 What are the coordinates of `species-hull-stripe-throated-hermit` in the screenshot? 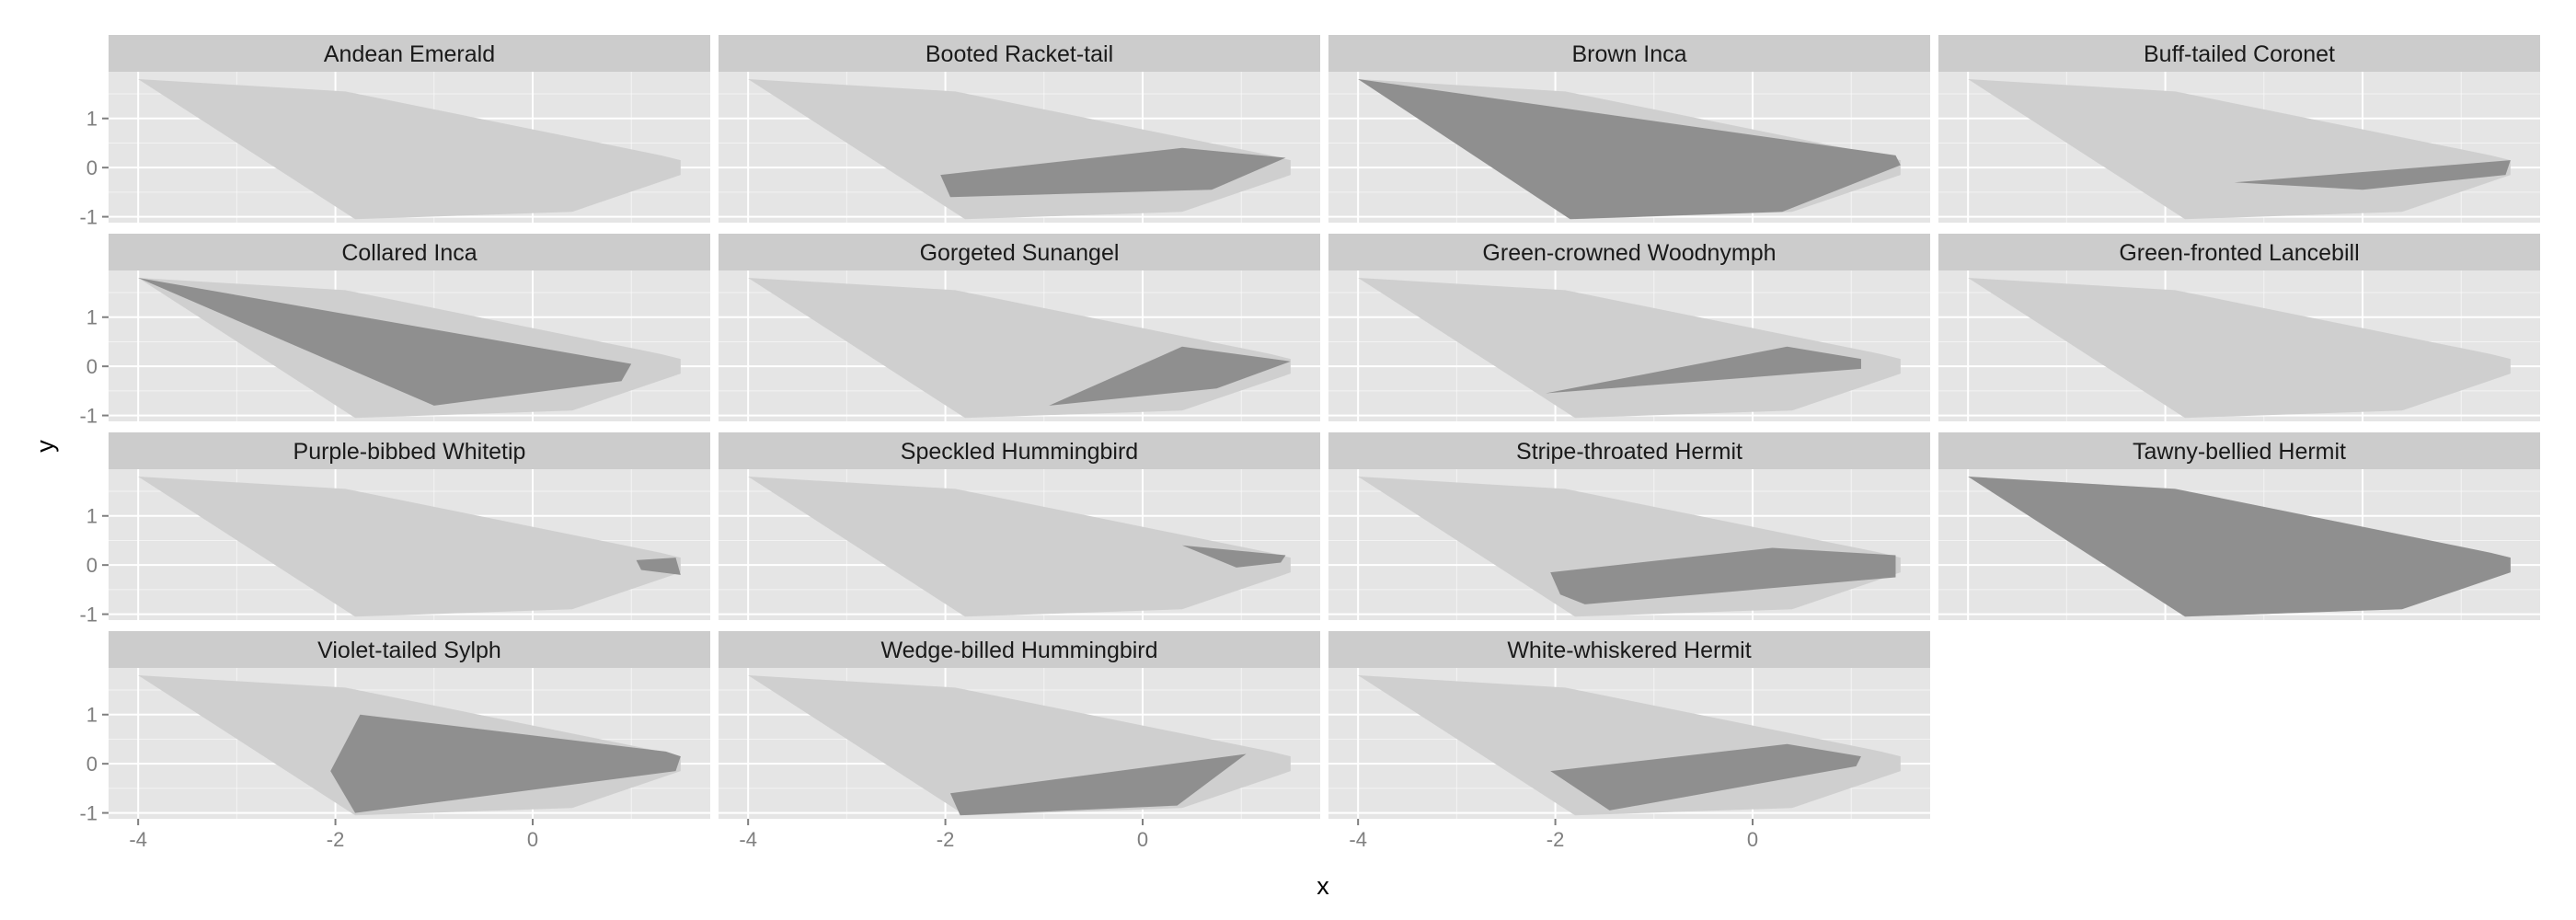 It's located at (1723, 575).